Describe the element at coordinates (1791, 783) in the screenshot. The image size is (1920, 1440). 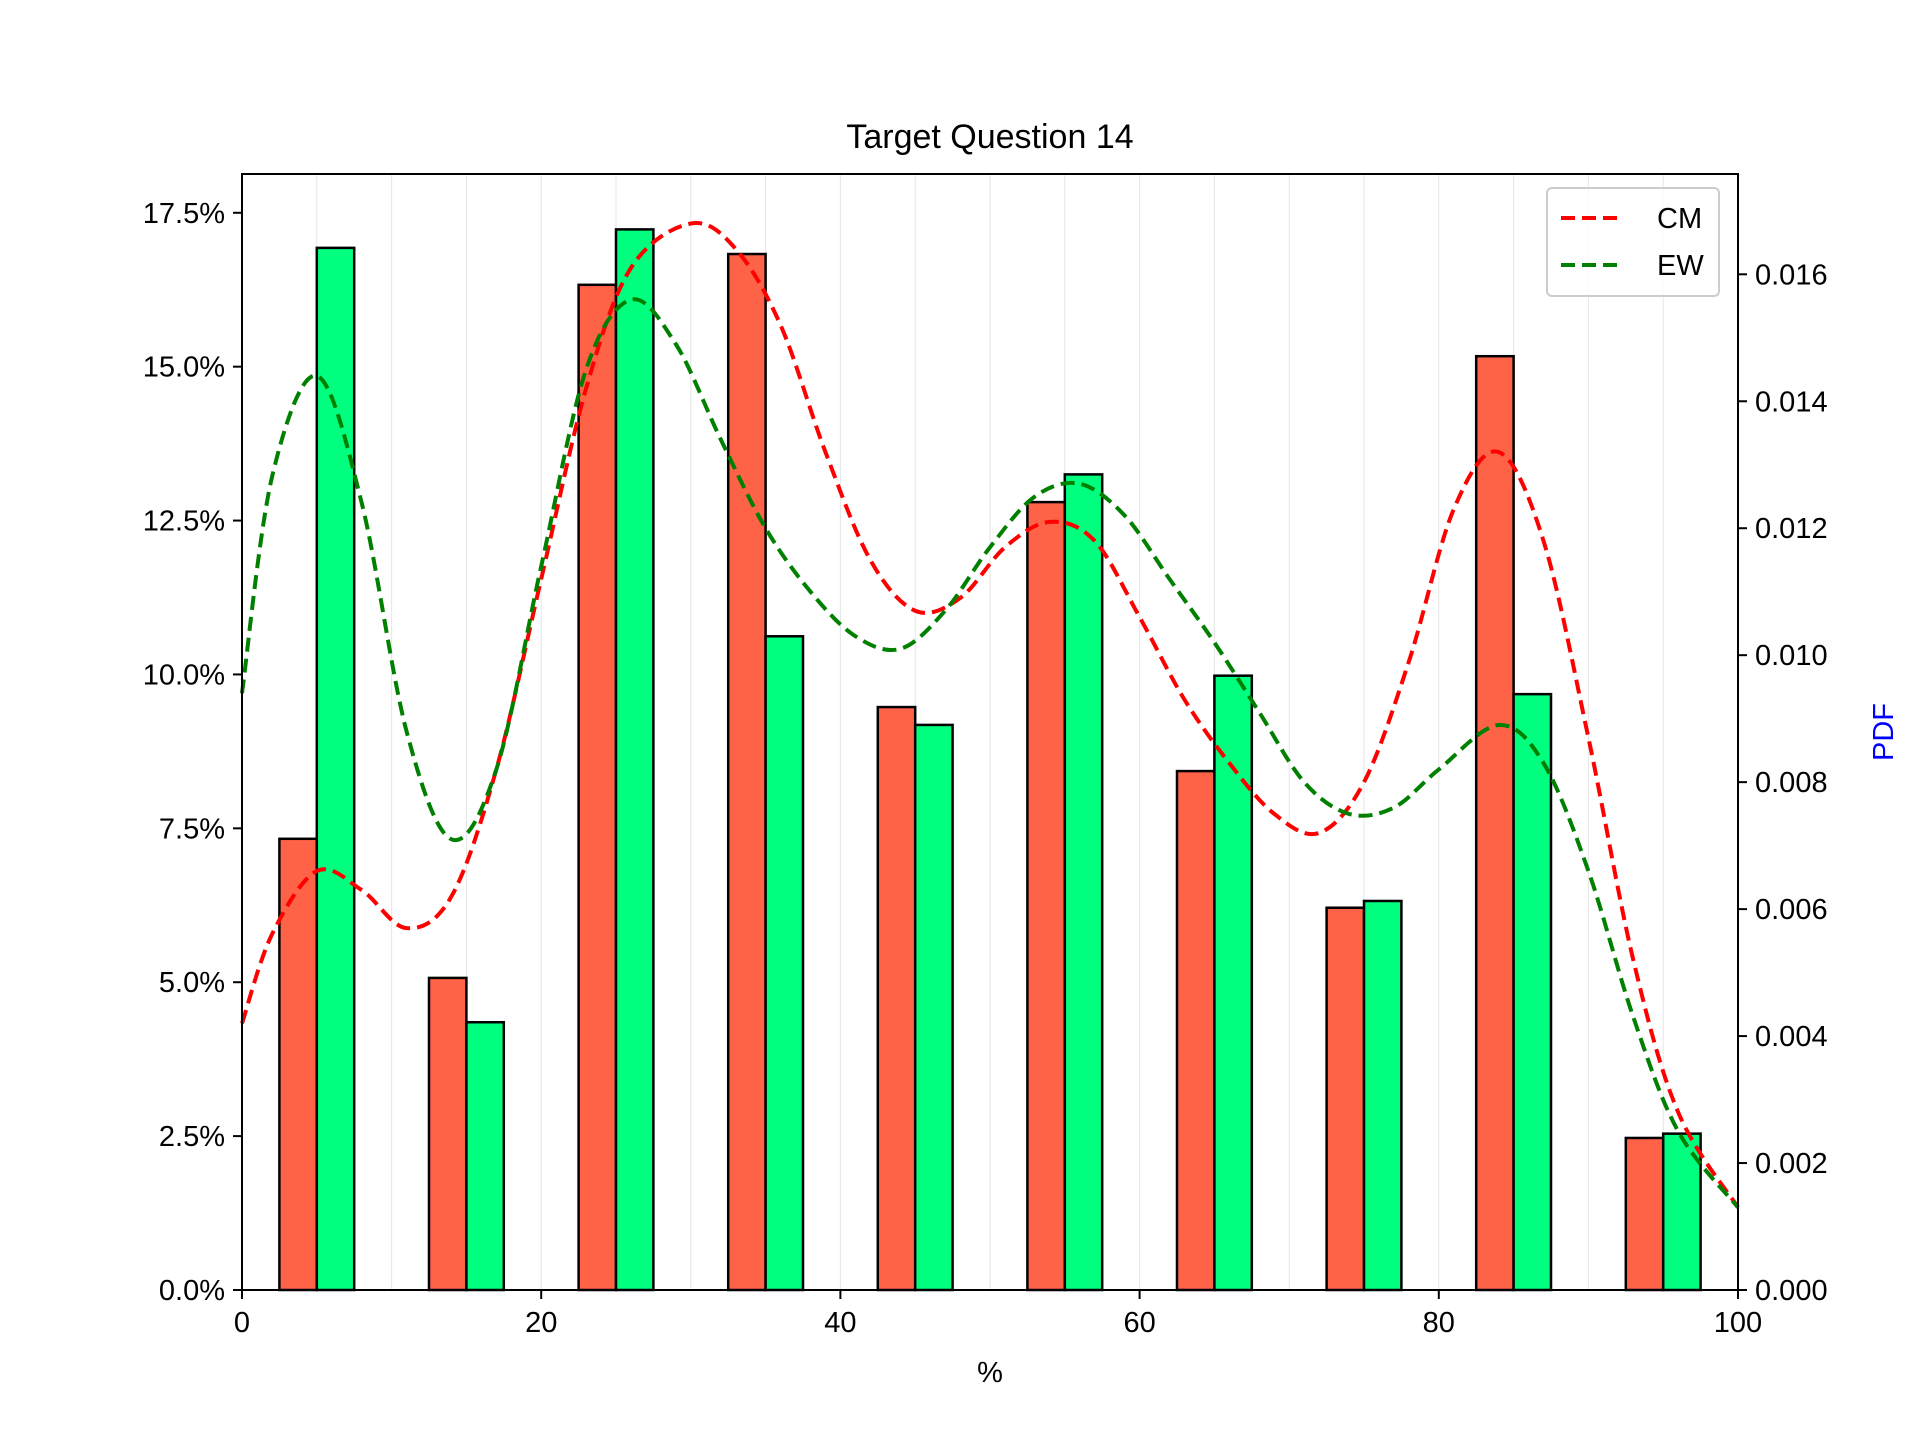
I see `right-tick-label: 0.008` at that location.